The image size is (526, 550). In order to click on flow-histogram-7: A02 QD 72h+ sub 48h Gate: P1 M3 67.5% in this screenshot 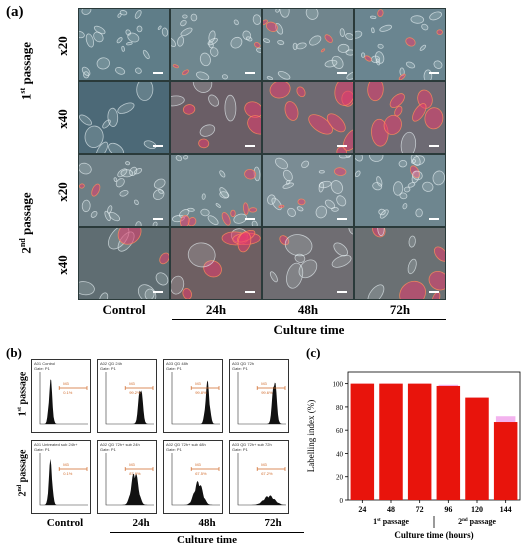, I will do `click(193, 477)`.